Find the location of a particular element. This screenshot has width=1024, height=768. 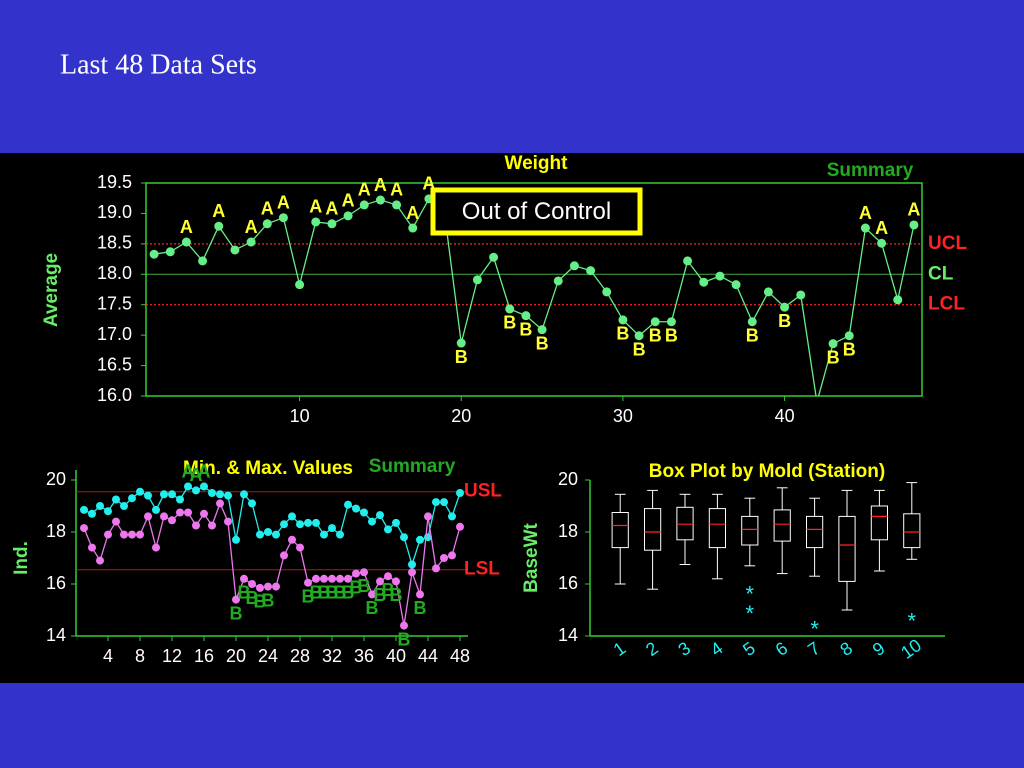

x-tick-label: 28 is located at coordinates (300, 656).